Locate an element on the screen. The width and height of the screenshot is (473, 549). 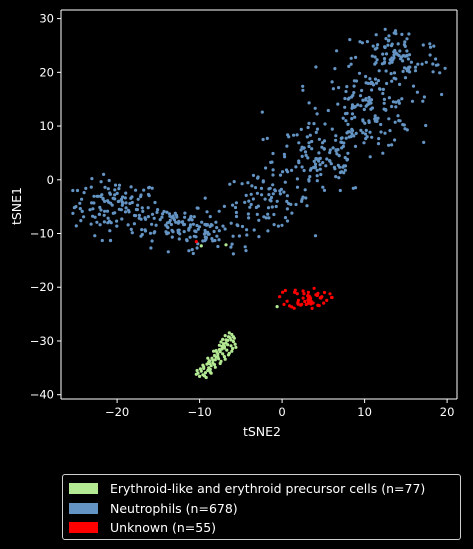
x-tick-label: −10 is located at coordinates (199, 412).